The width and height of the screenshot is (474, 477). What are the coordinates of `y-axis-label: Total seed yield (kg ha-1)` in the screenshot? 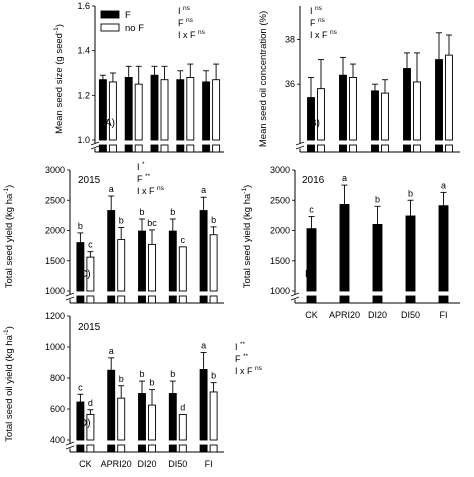 It's located at (9, 236).